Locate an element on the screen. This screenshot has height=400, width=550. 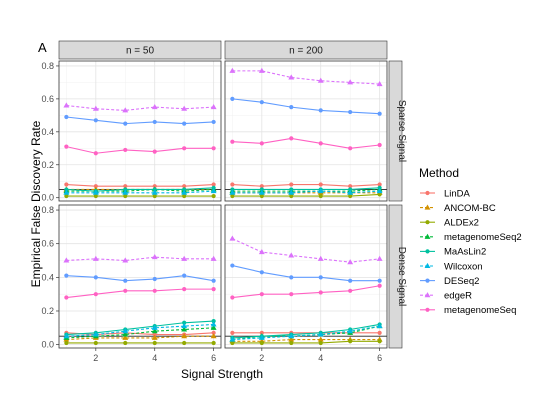
legend-label: edgeR is located at coordinates (458, 296).